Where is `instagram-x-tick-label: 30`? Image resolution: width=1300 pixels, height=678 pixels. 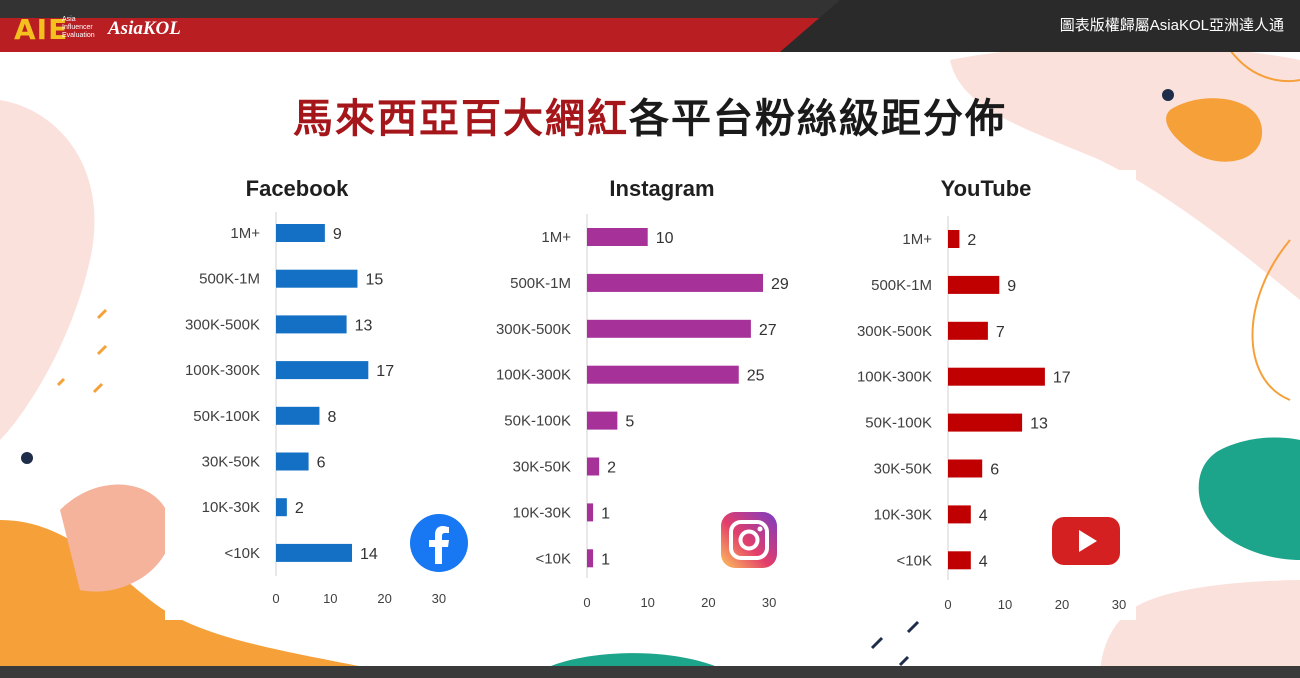
instagram-x-tick-label: 30 is located at coordinates (769, 602).